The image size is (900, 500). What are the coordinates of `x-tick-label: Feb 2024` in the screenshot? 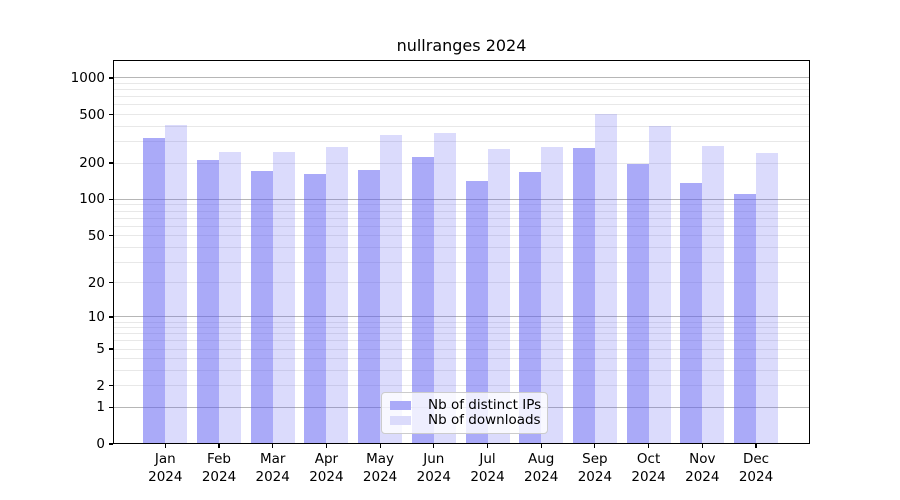 It's located at (219, 468).